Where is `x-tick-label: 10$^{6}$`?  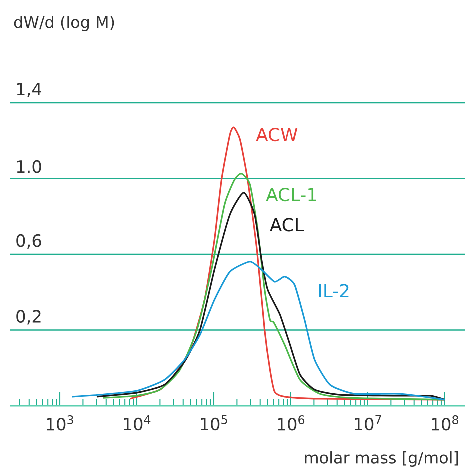
x-tick-label: 10$^{6}$ is located at coordinates (291, 423).